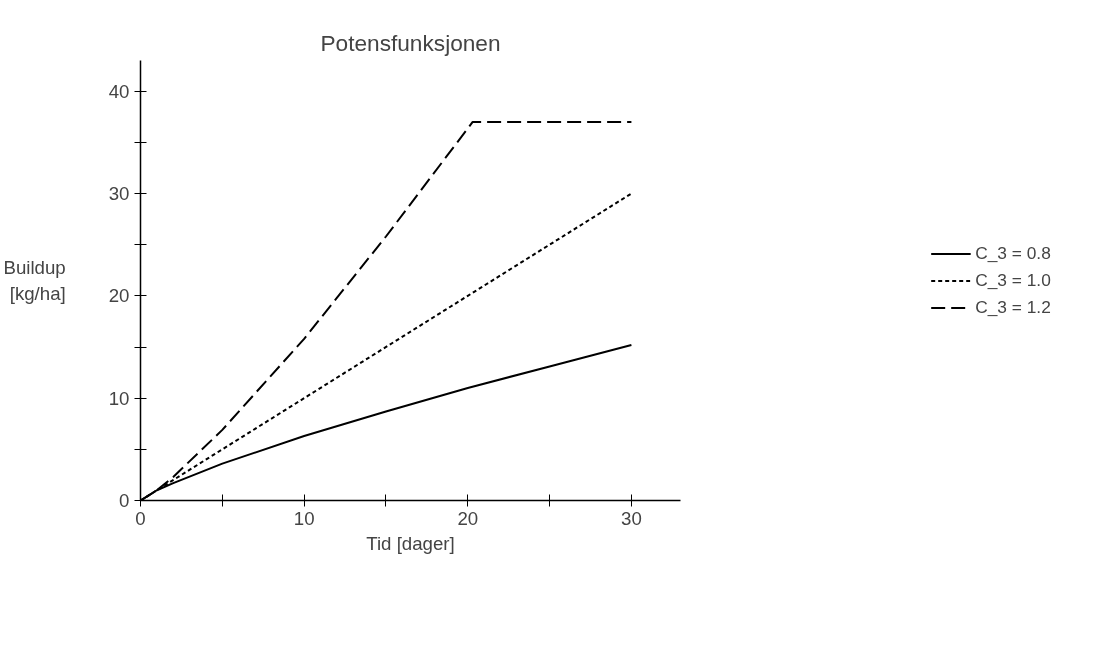 This screenshot has height=650, width=1103. Describe the element at coordinates (34, 280) in the screenshot. I see `y-axis-title: Buildup [kg/ha]` at that location.